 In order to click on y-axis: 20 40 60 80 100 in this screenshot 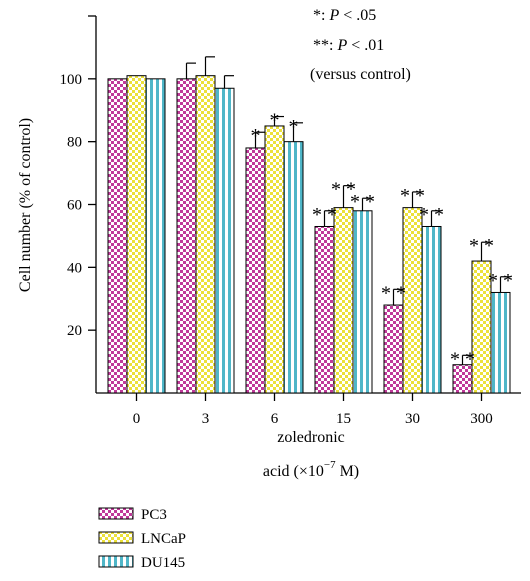, I will do `click(78, 204)`.